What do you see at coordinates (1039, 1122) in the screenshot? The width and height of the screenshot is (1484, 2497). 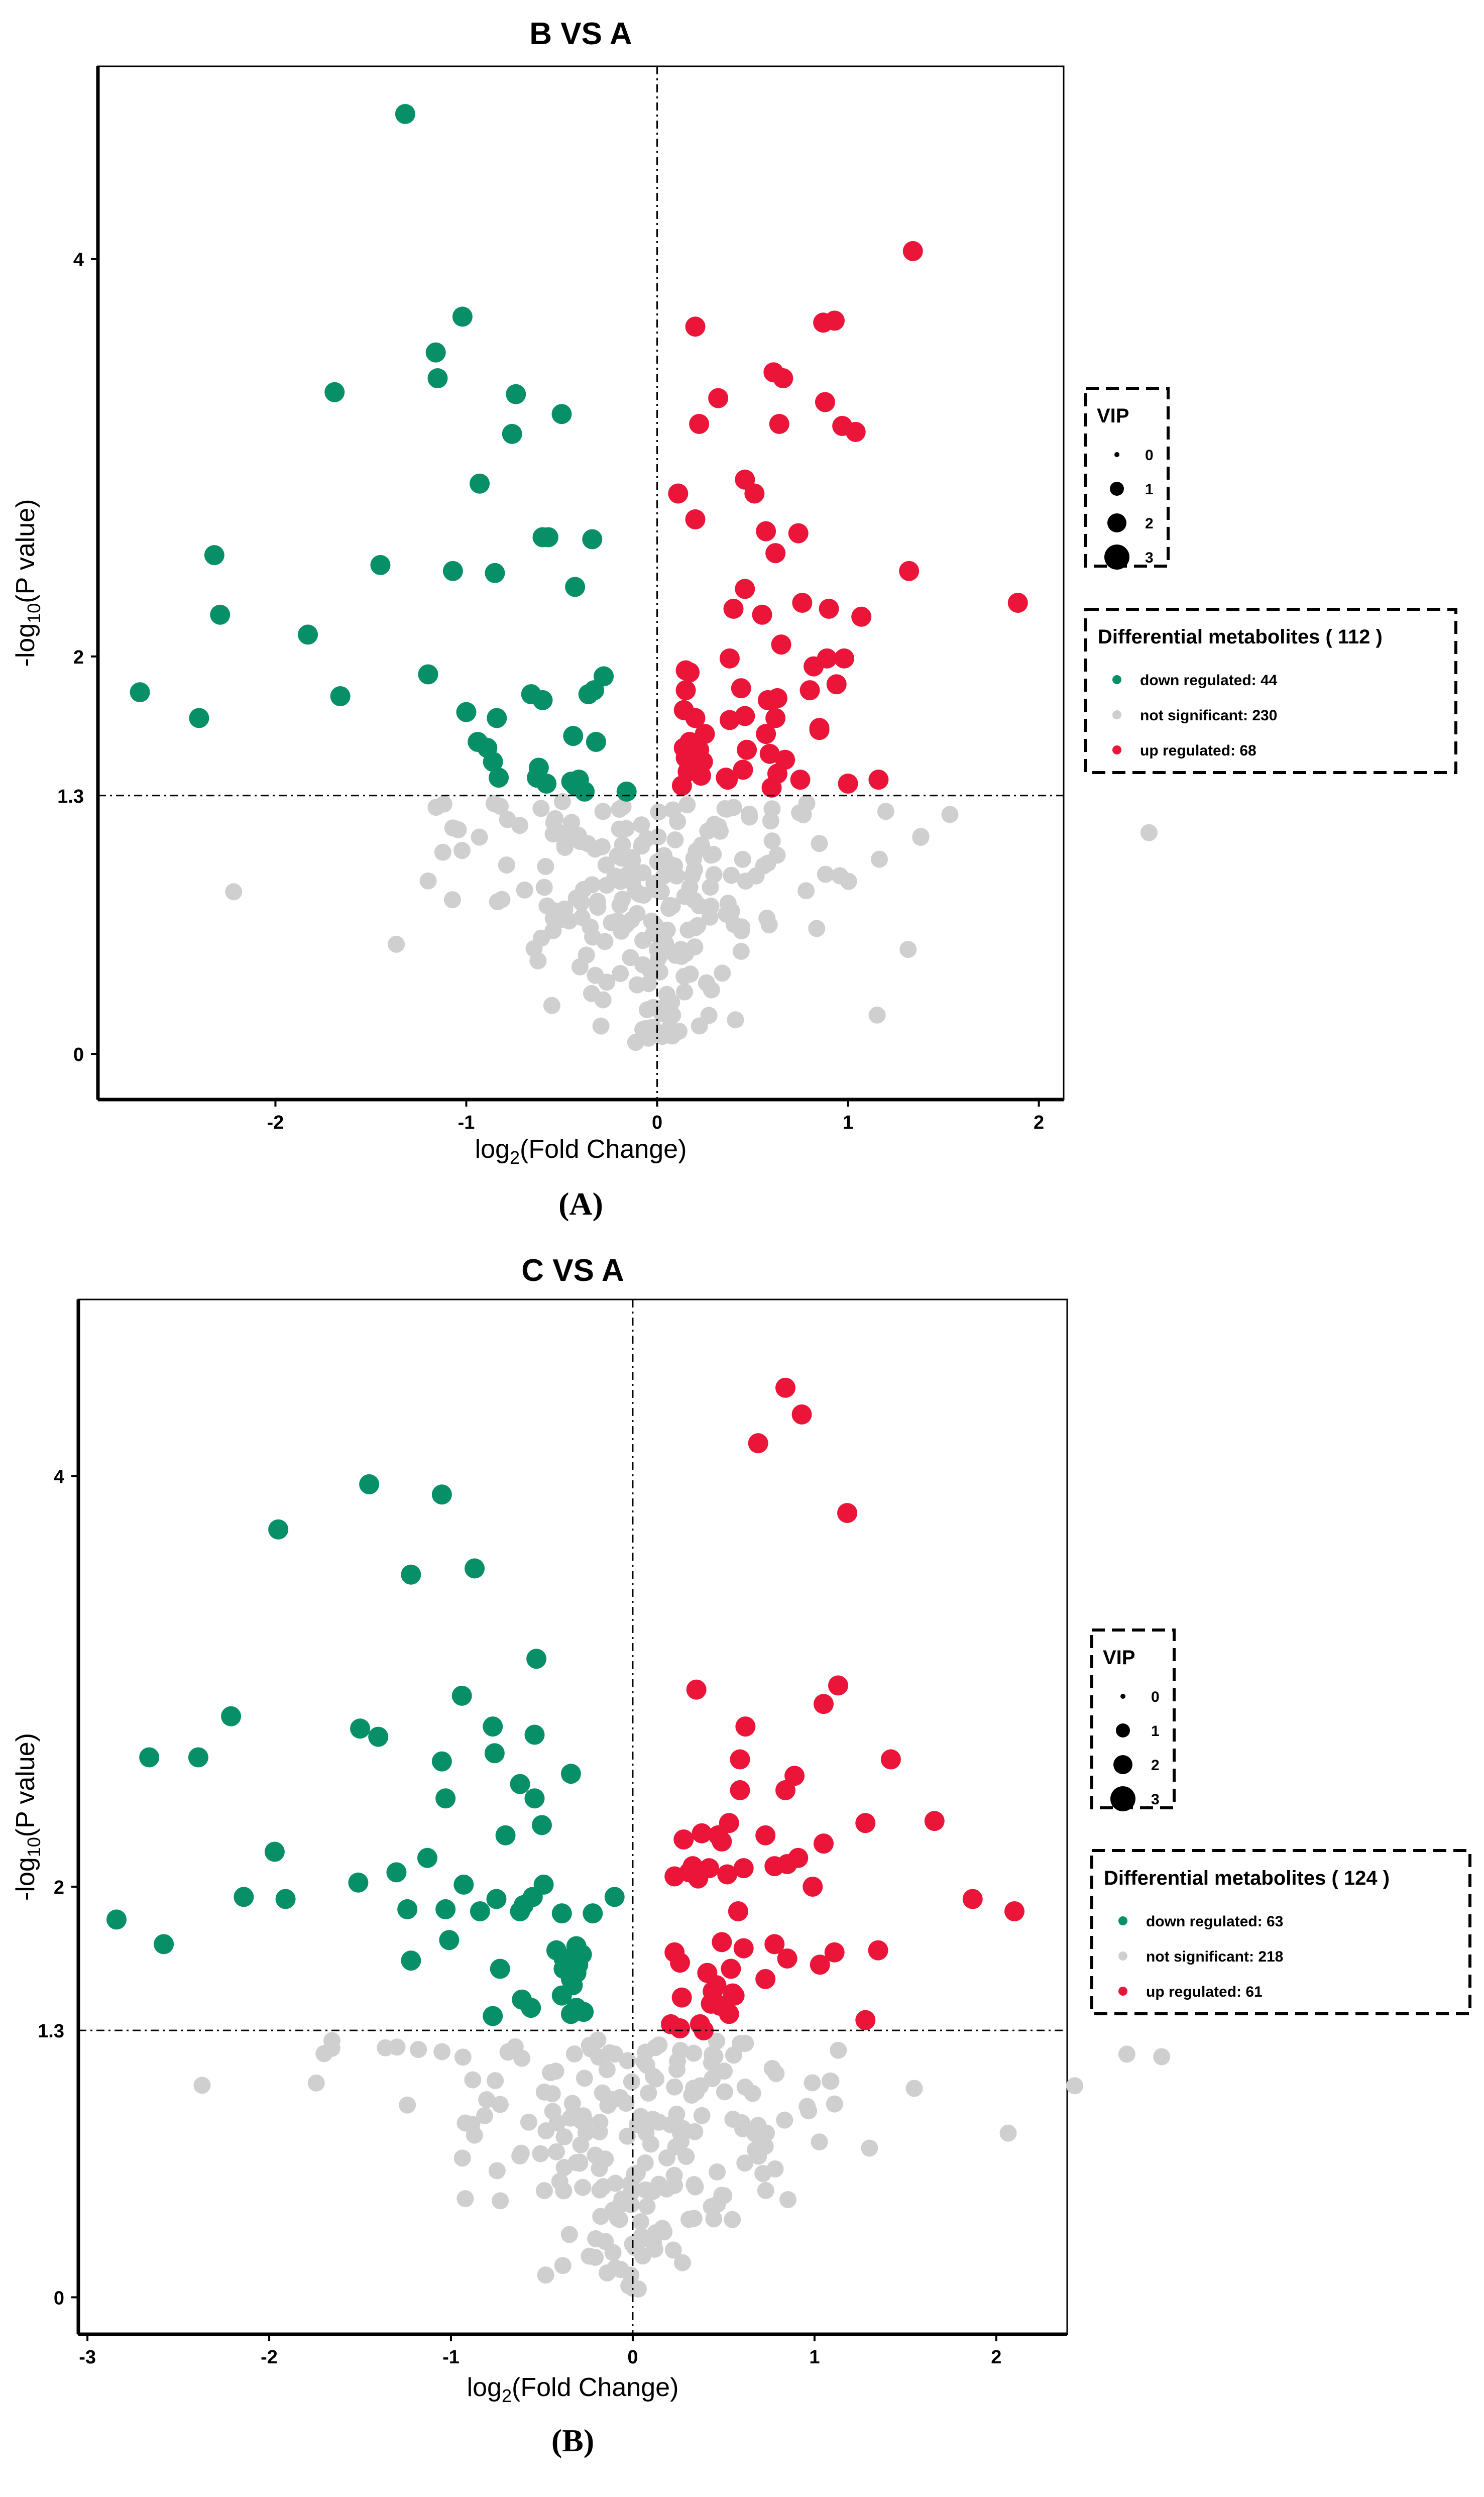 I see `x-tick-label: 2` at bounding box center [1039, 1122].